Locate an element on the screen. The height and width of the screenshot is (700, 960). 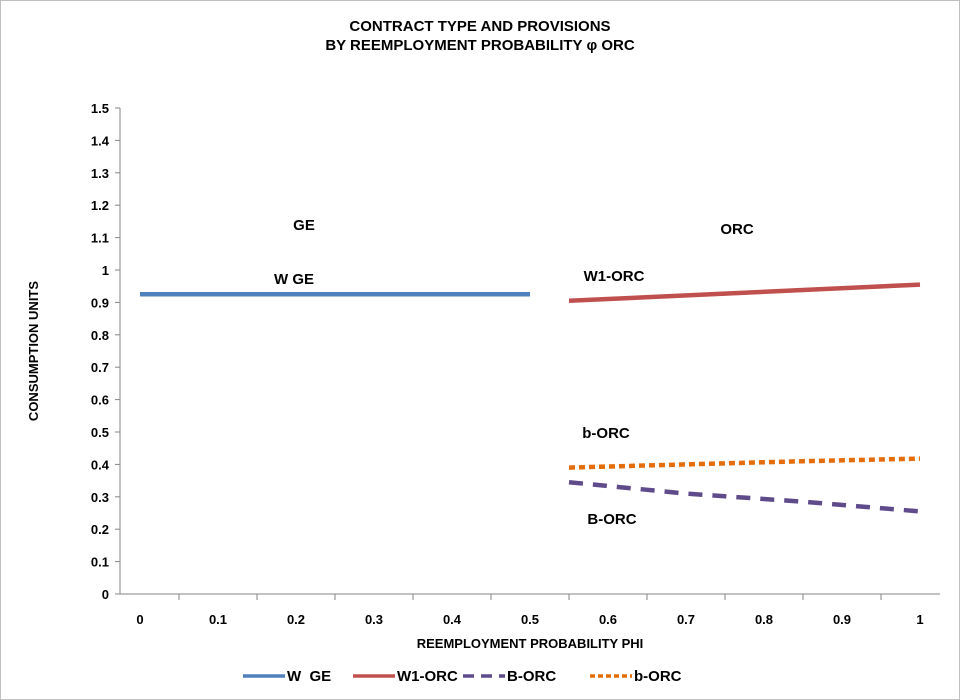
legend-label-b-orc: B-ORC is located at coordinates (531, 676).